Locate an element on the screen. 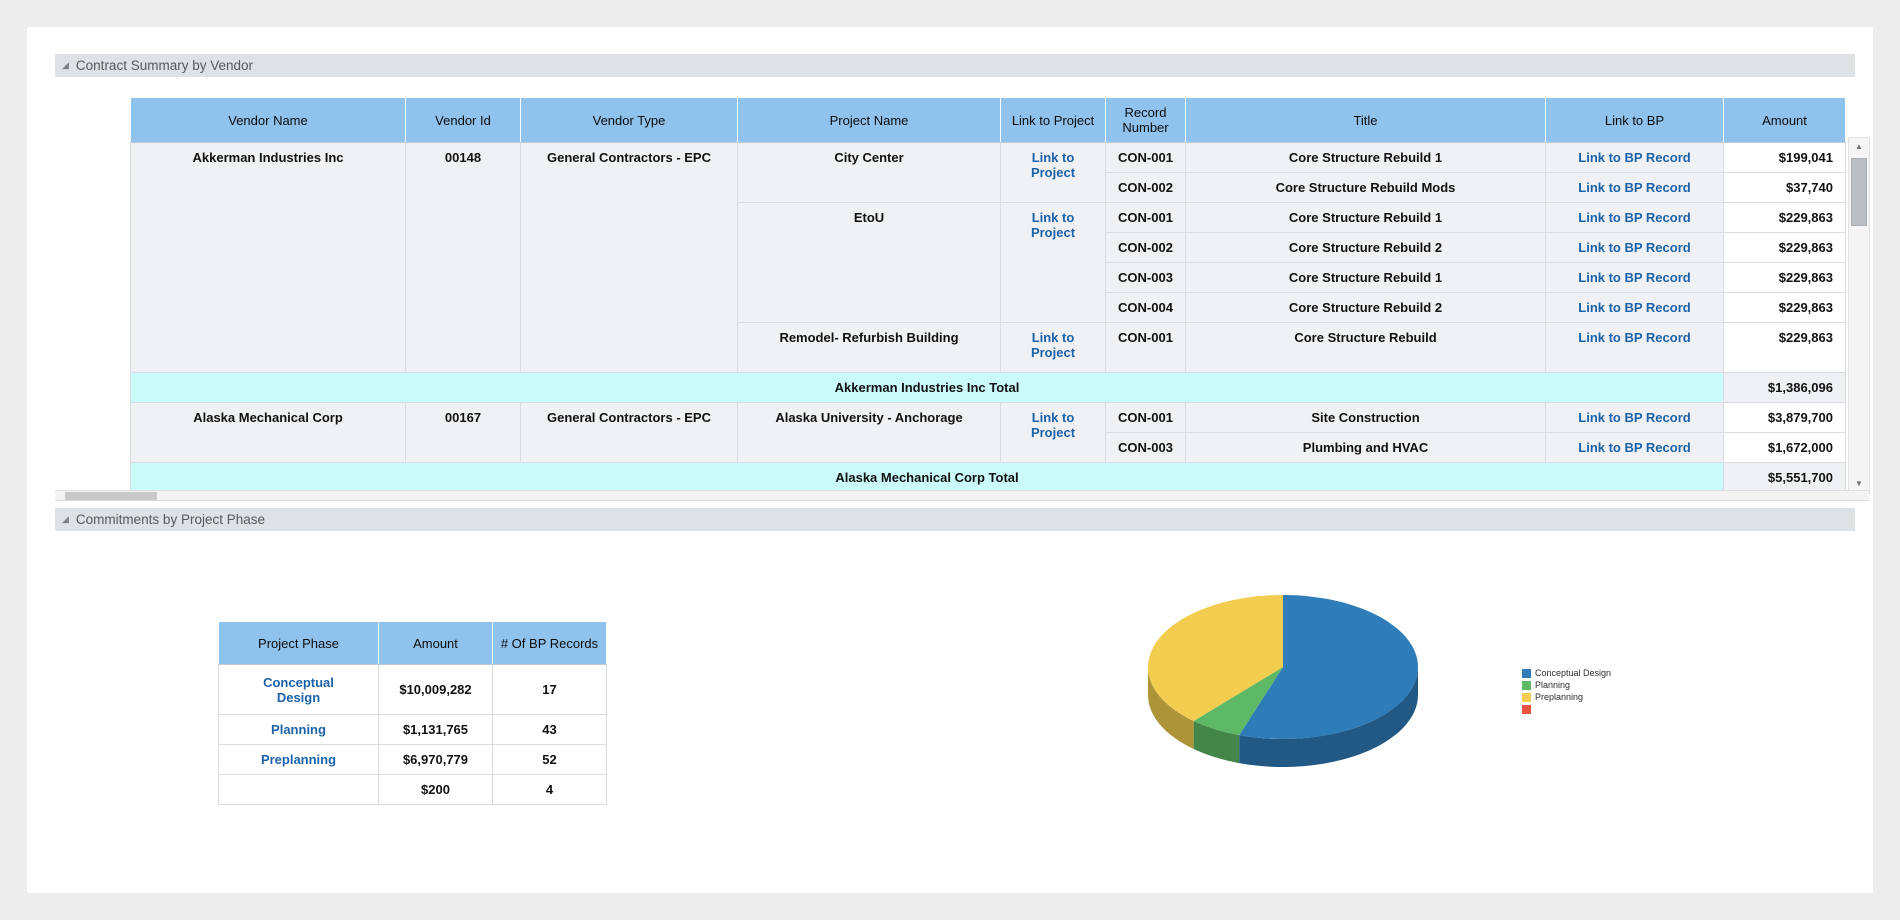 This screenshot has width=1900, height=920. section-header-commitments: ◢ Commitments by Project Phase is located at coordinates (955, 519).